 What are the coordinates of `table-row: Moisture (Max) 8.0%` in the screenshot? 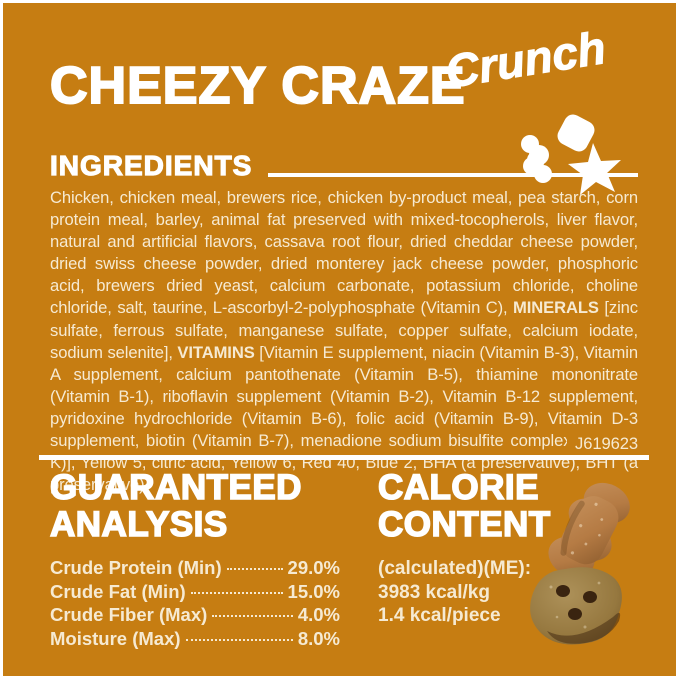 It's located at (195, 640).